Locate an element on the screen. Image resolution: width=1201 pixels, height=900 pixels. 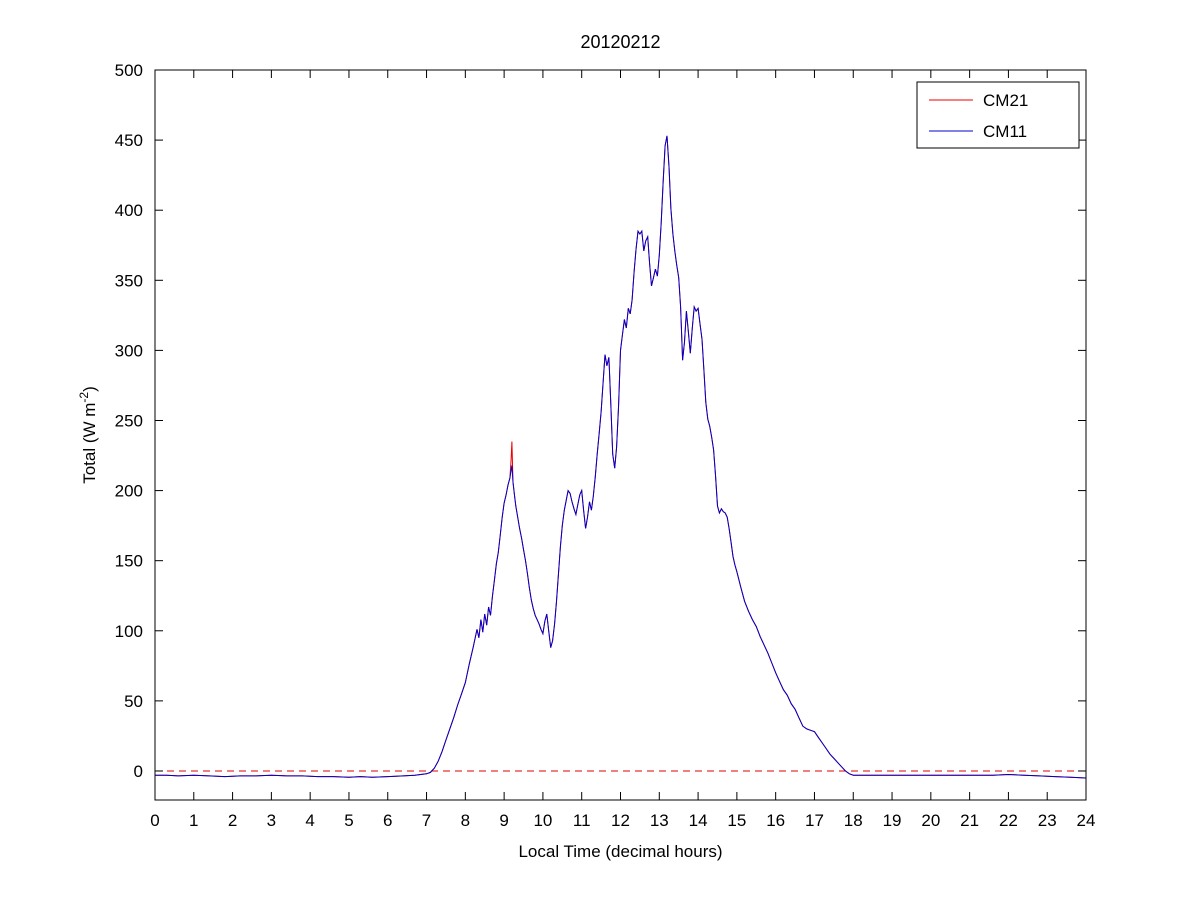
y-axis-label: Total (W m-2) is located at coordinates (88, 435).